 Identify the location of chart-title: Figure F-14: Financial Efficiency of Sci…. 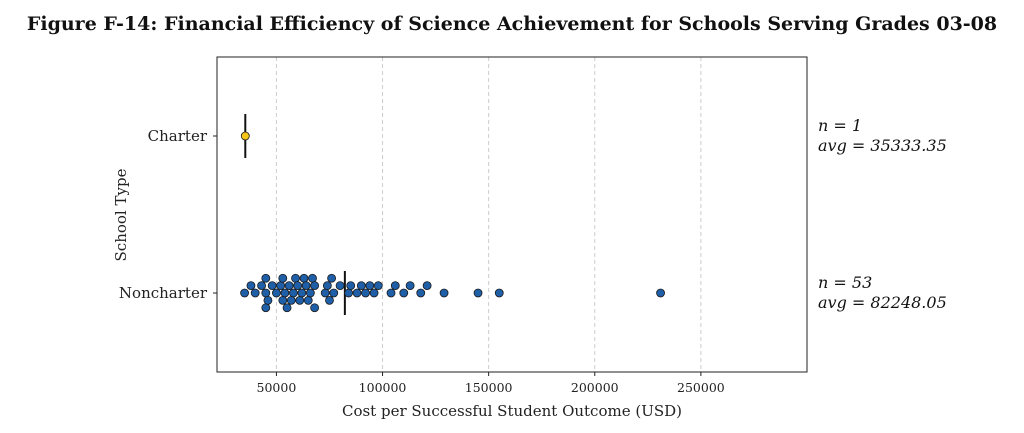
(512, 24).